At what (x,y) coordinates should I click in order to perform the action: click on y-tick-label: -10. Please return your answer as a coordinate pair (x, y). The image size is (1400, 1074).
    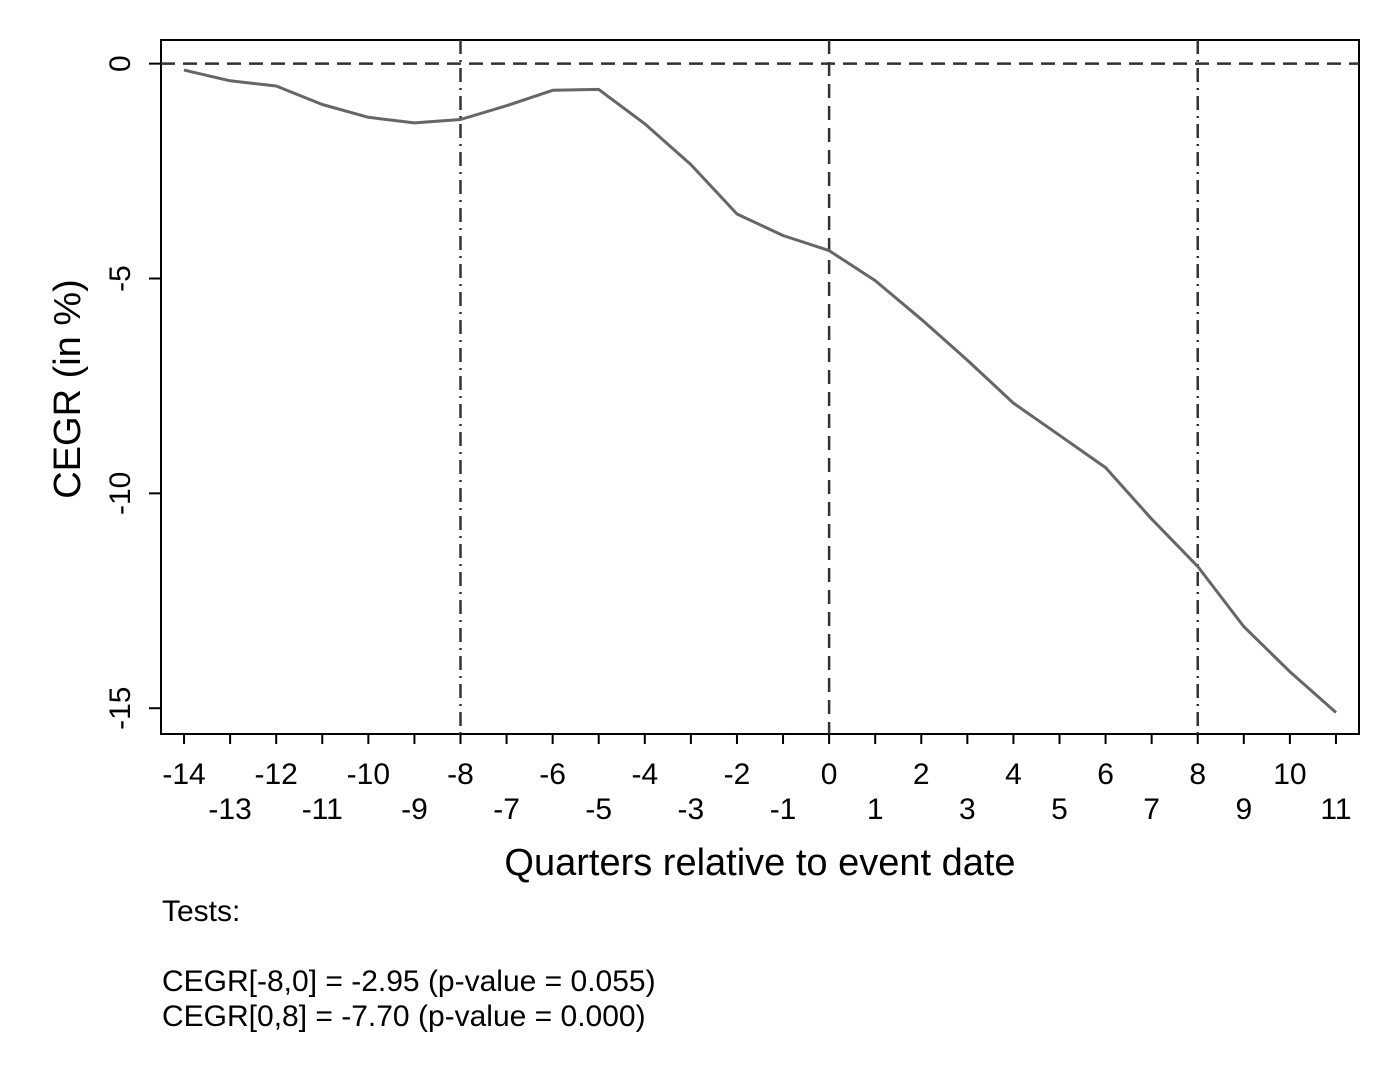
    Looking at the image, I should click on (120, 493).